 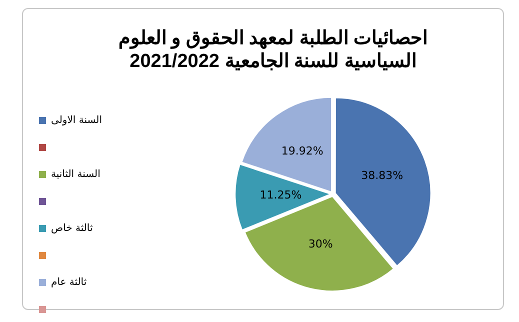 What do you see at coordinates (302, 151) in the screenshot?
I see `data-label: 19.92%` at bounding box center [302, 151].